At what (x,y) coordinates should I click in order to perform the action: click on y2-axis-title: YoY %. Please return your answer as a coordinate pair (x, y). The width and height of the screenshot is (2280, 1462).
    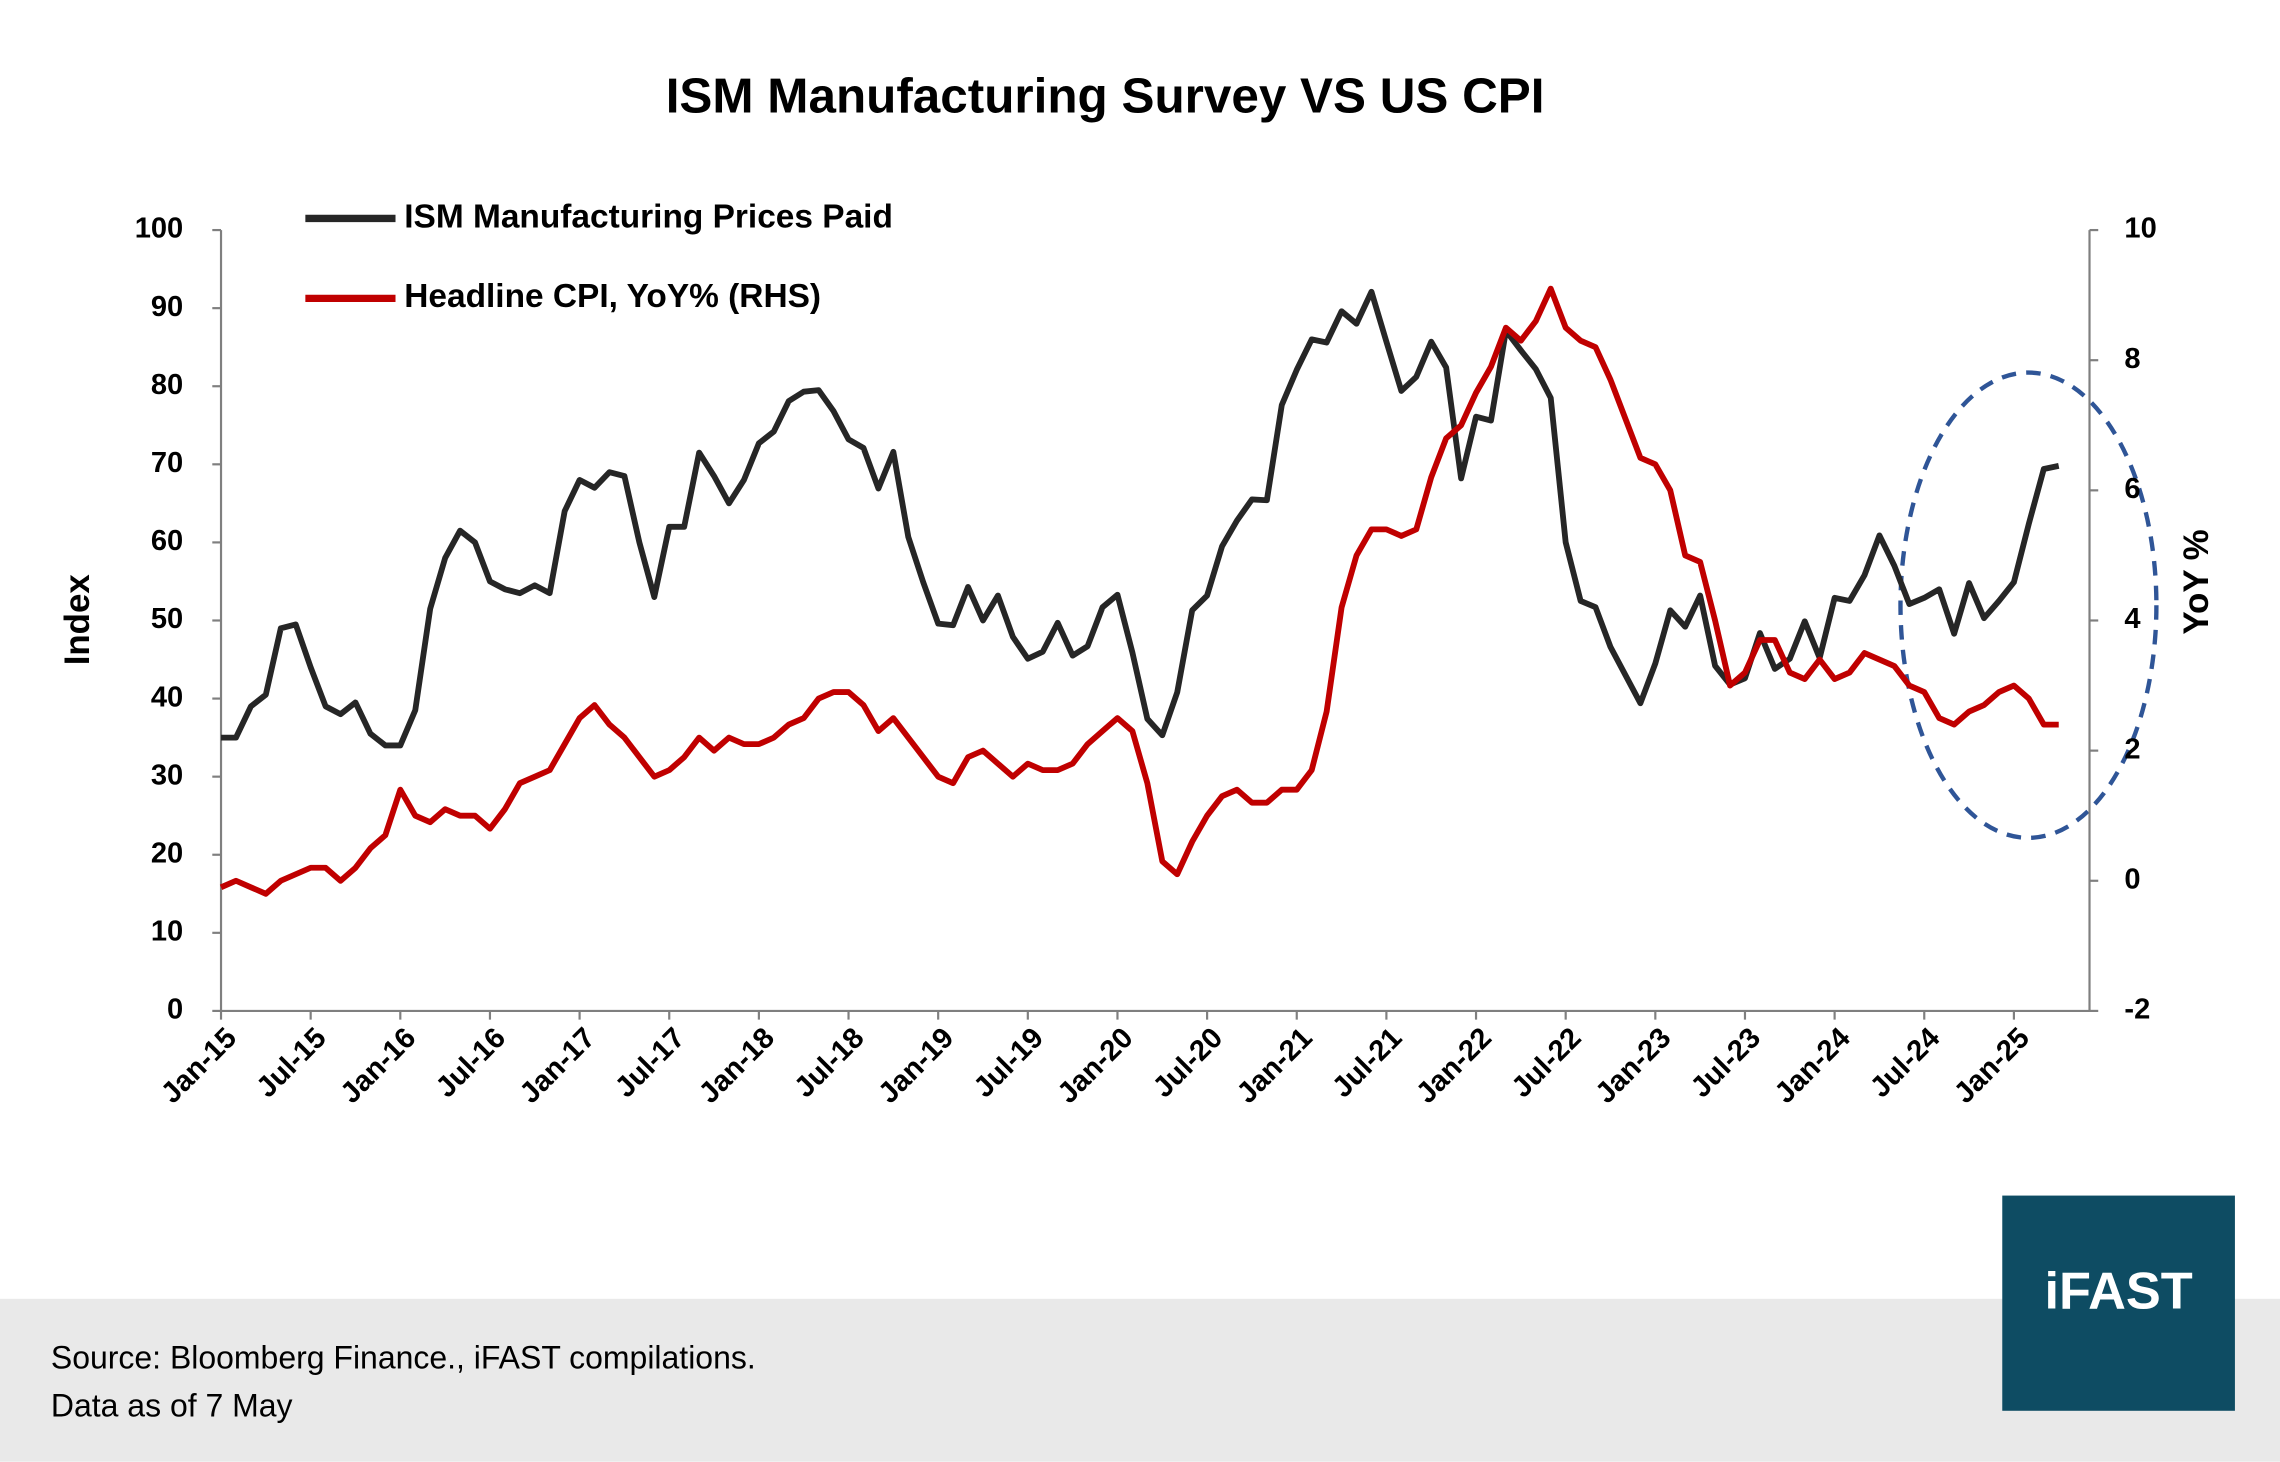
    Looking at the image, I should click on (2196, 581).